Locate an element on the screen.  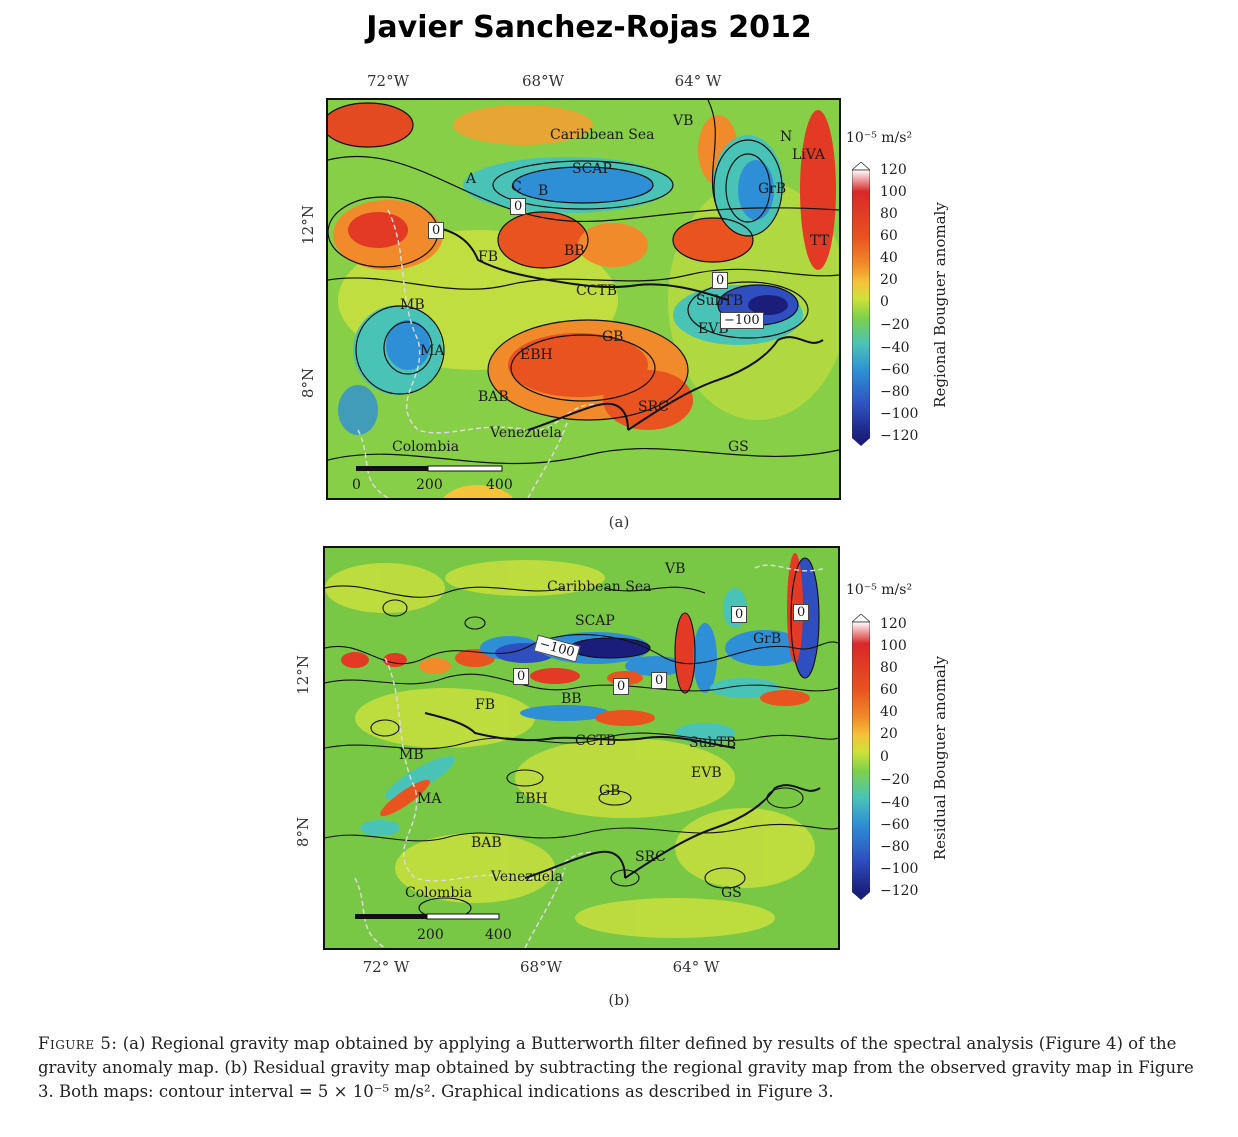
colorbar-a-tick: −20 is located at coordinates (895, 325).